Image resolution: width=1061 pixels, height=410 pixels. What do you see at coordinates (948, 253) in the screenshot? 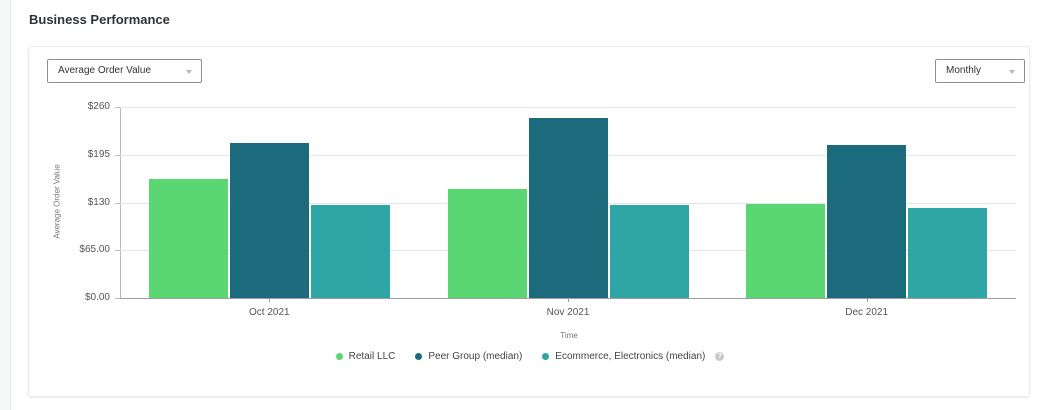
I see `bar-ecommerce-electronics-median-dec-2021` at bounding box center [948, 253].